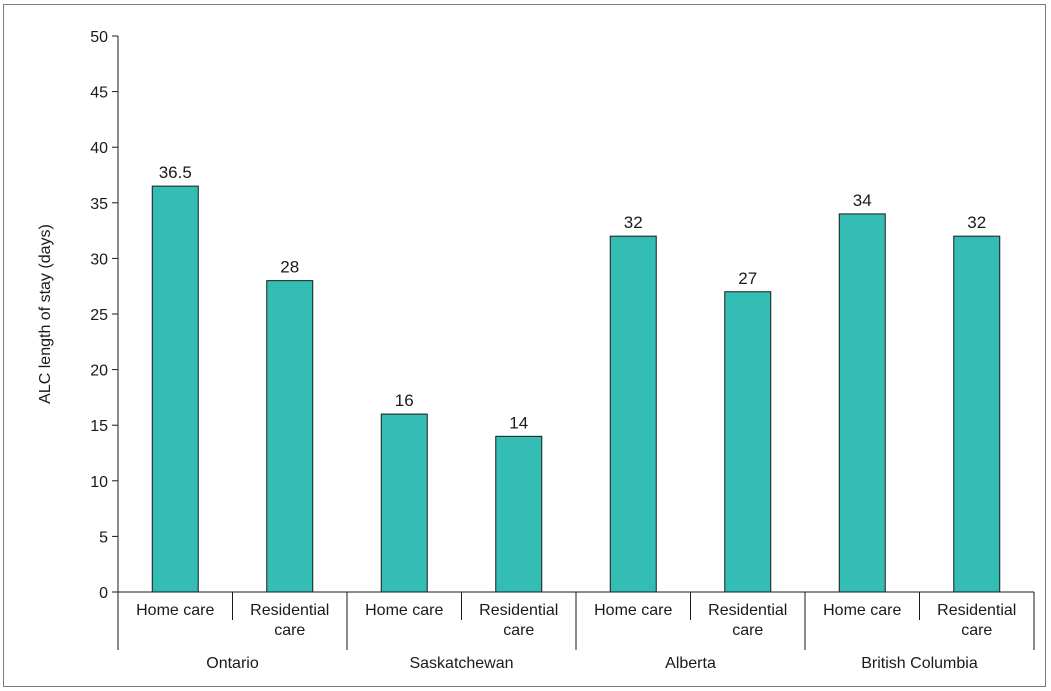 The width and height of the screenshot is (1051, 691). What do you see at coordinates (518, 422) in the screenshot?
I see `data-label: 14` at bounding box center [518, 422].